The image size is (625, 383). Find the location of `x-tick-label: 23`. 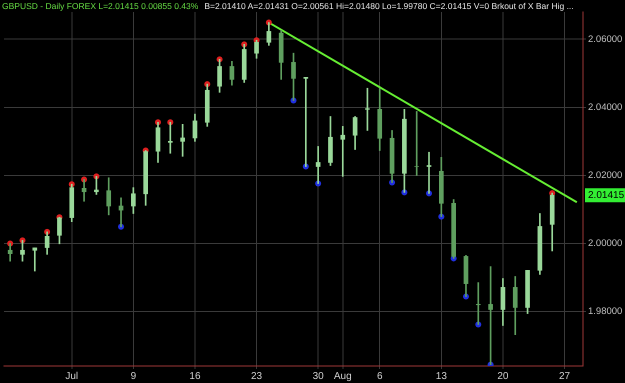

x-tick-label: 23 is located at coordinates (256, 376).